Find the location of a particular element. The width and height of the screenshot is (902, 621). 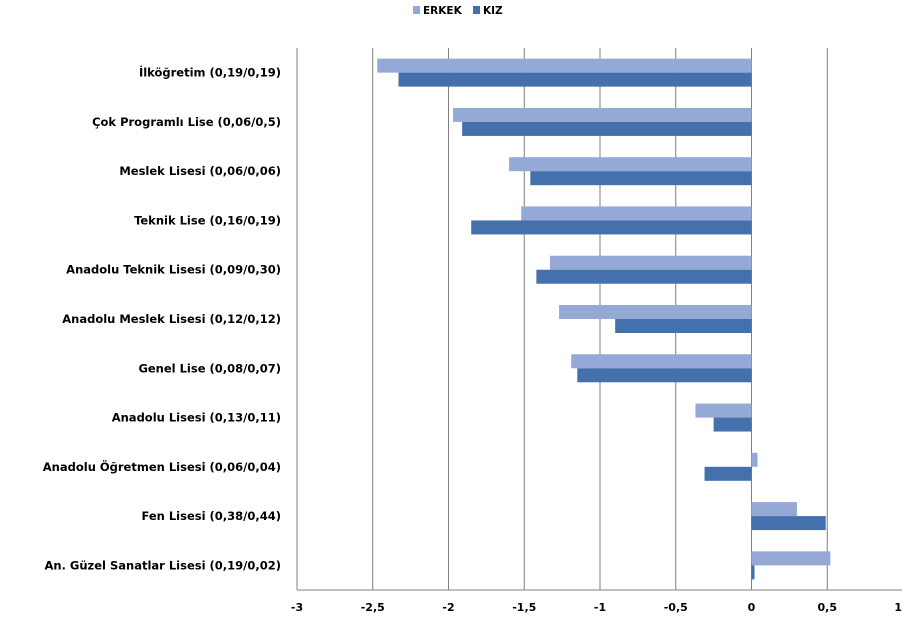

category-label: İlköğretim (0,19/0,19) is located at coordinates (210, 72).